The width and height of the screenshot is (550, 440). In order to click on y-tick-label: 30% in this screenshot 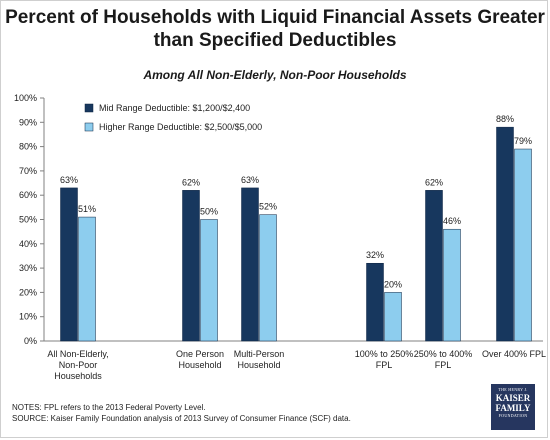, I will do `click(28, 268)`.